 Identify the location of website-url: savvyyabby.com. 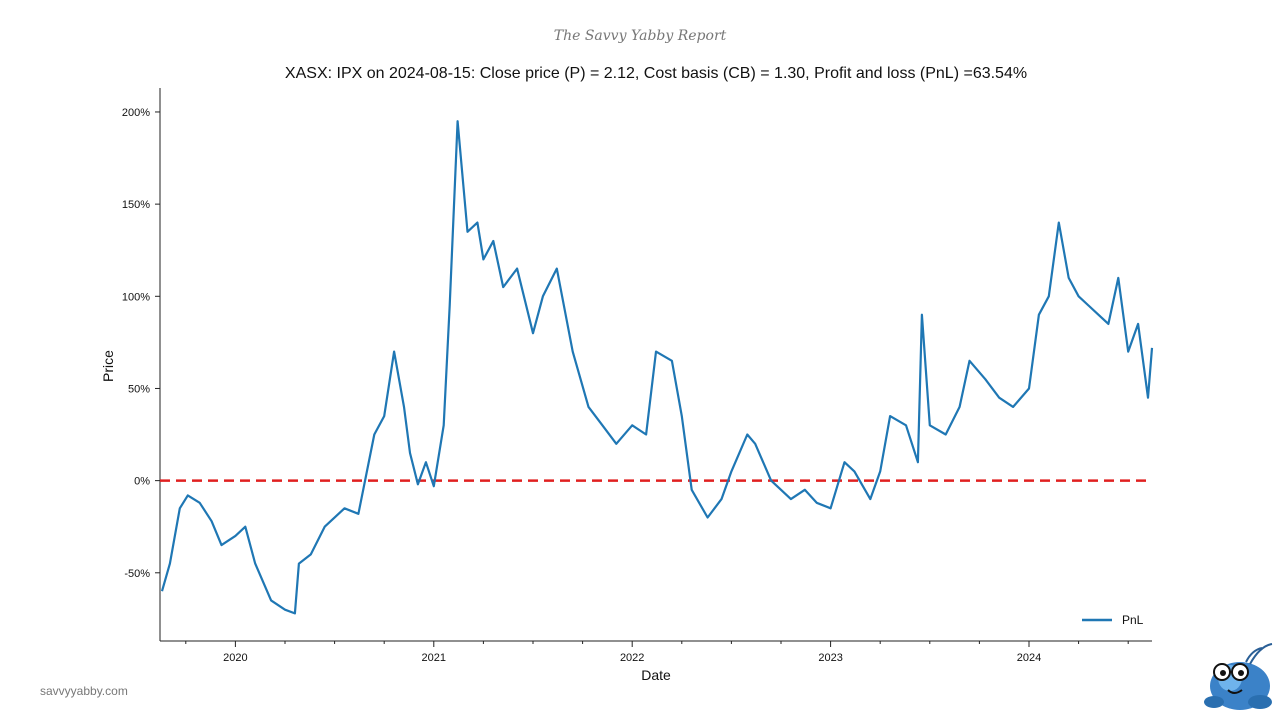
(84, 691).